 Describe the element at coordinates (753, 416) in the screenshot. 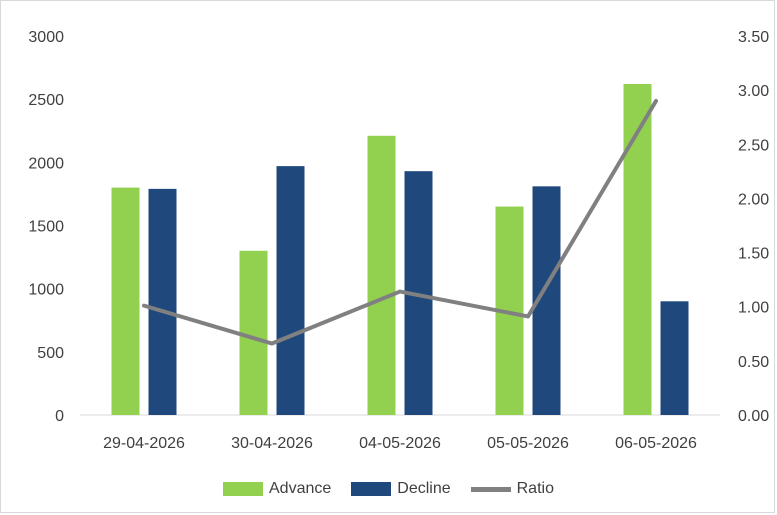

I see `right-tick-label: 0.00` at that location.